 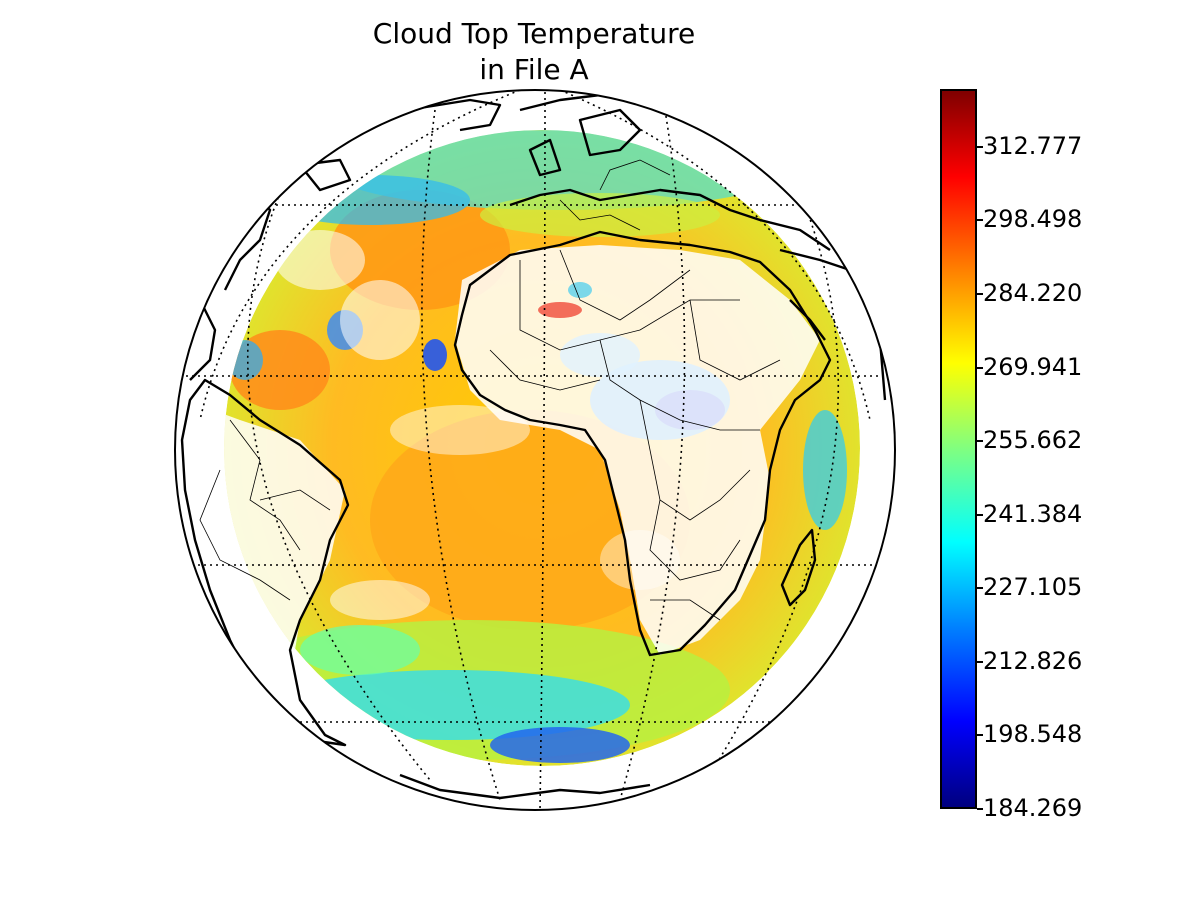 I want to click on map-title-line-1: Cloud Top Temperature, so click(x=534, y=33).